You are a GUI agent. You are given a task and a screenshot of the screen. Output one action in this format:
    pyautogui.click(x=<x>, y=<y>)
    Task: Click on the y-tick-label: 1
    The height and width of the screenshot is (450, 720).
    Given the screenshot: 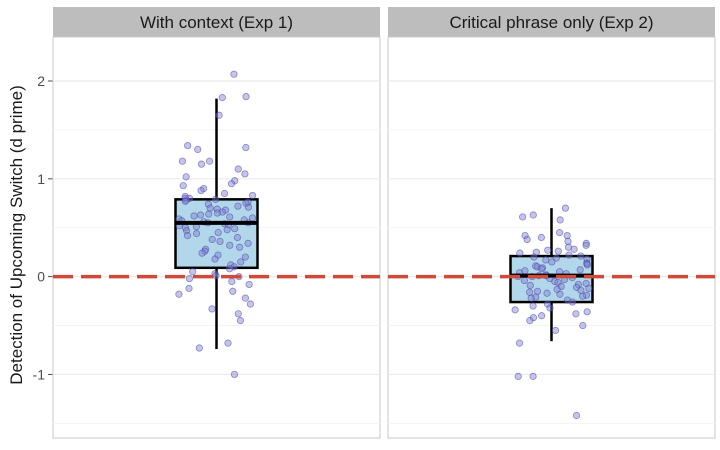 What is the action you would take?
    pyautogui.click(x=41, y=179)
    